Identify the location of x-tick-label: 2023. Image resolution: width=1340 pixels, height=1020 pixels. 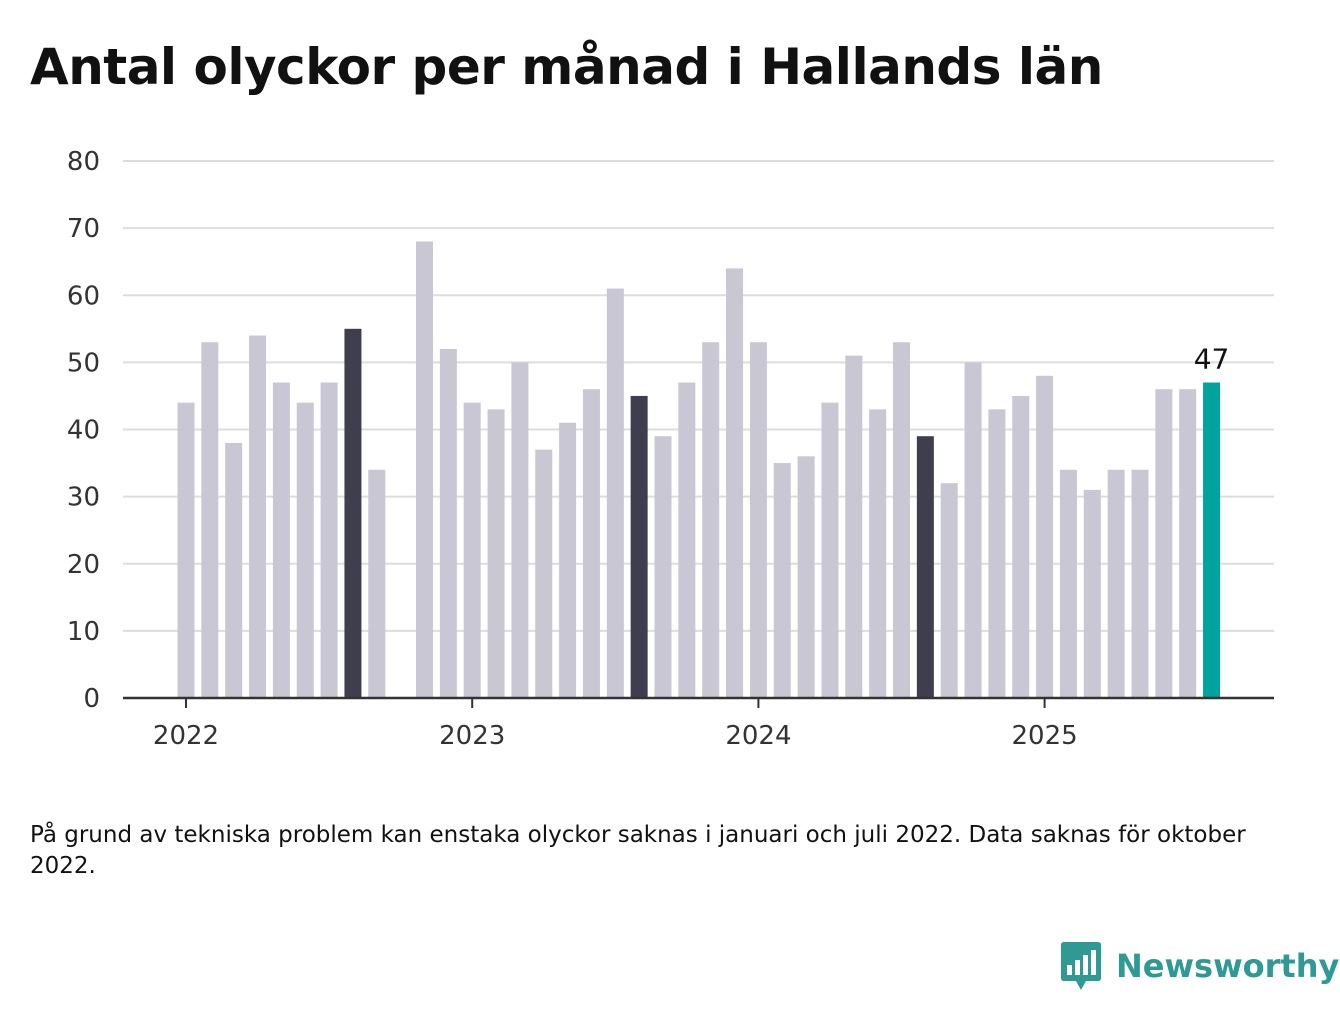
(472, 736).